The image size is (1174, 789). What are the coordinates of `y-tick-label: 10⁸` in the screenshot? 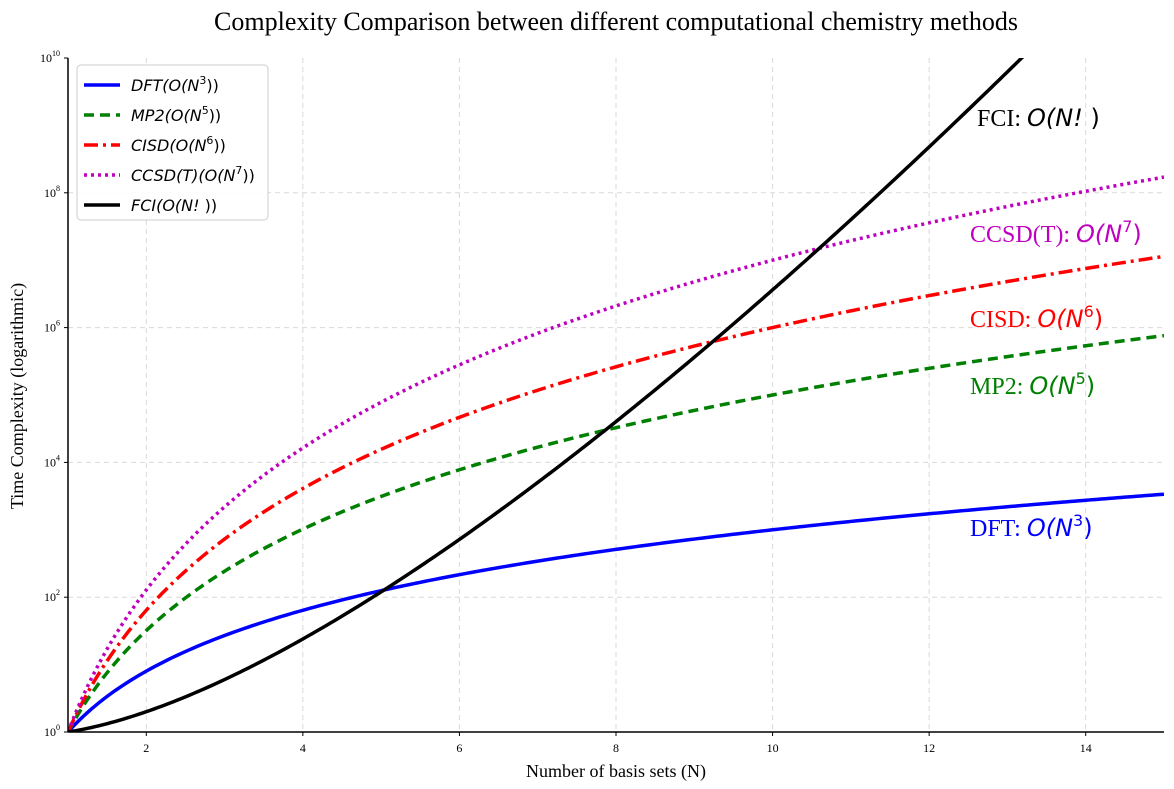 It's located at (52, 192).